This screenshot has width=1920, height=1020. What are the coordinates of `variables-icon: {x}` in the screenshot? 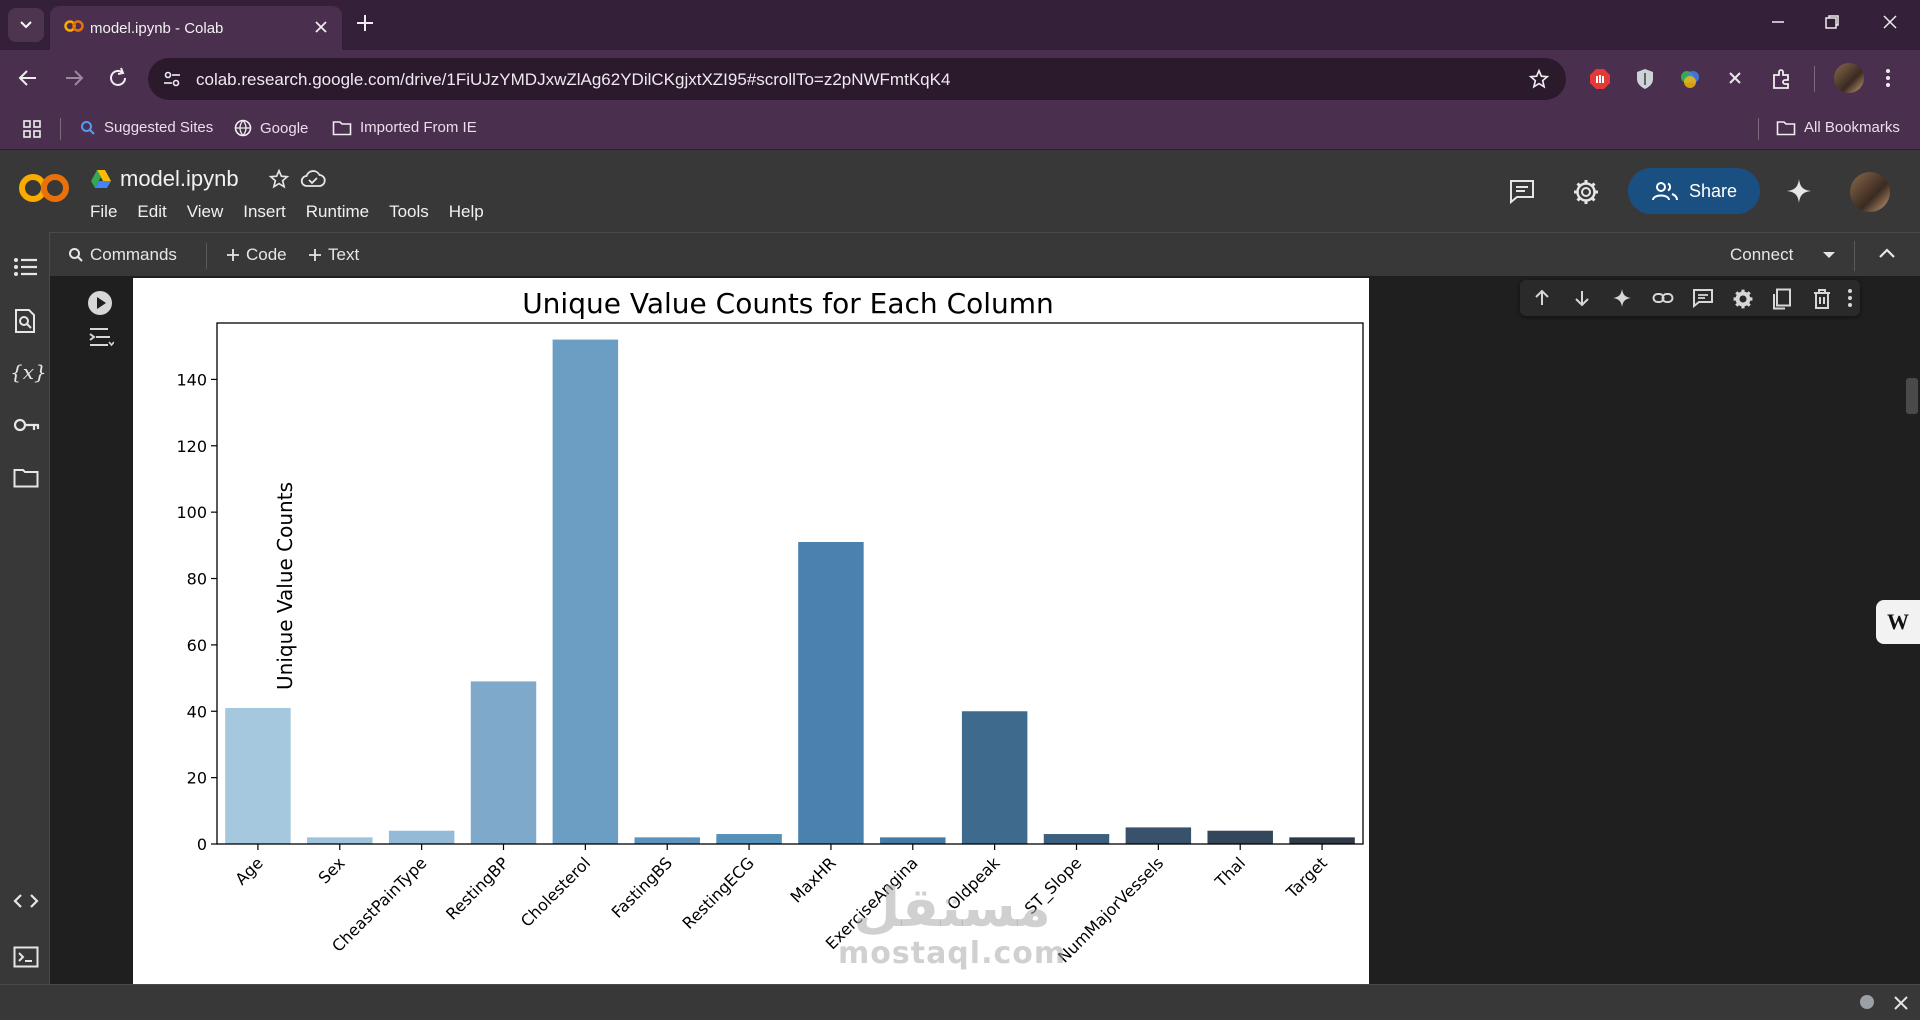 It's located at (28, 372).